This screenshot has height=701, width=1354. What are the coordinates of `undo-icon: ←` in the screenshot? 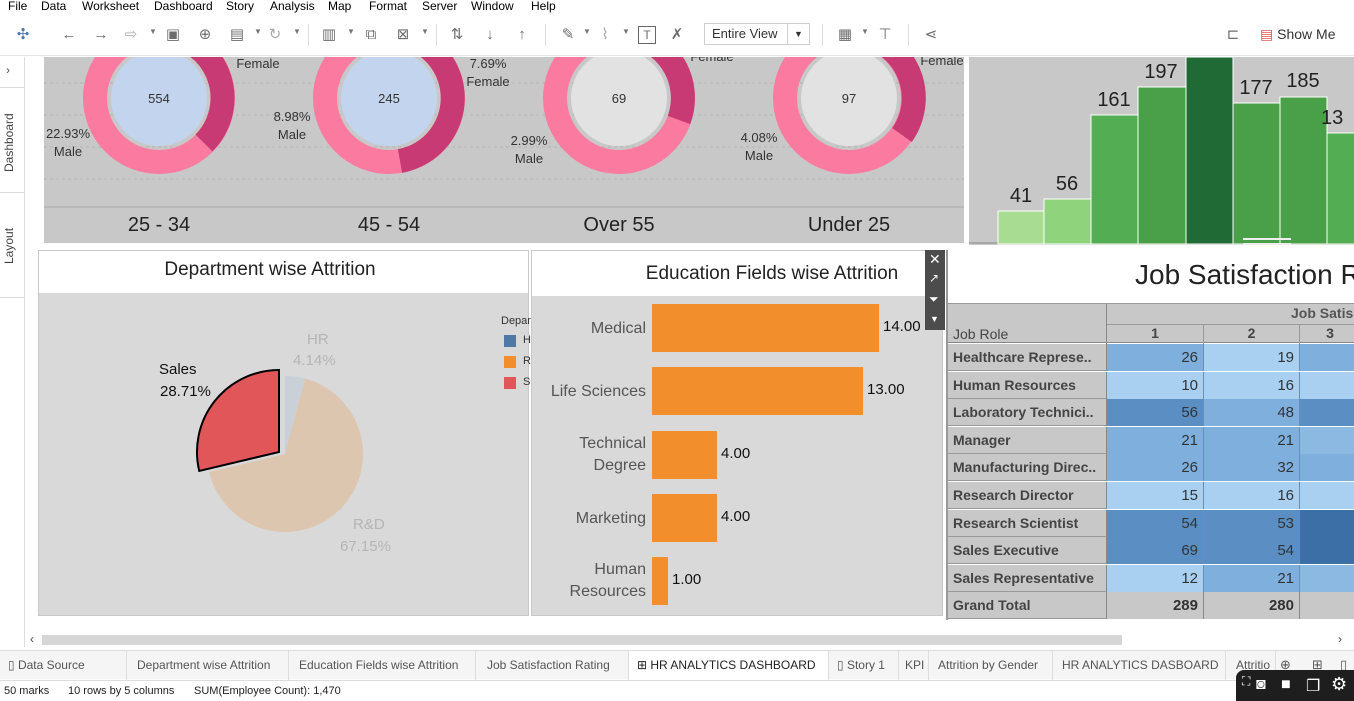 It's located at (69, 34).